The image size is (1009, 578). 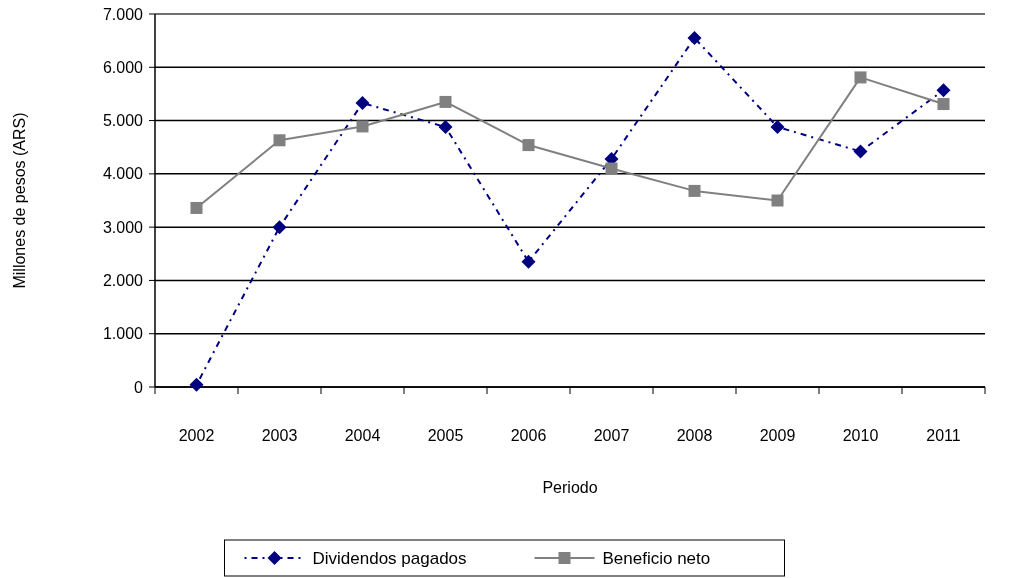 What do you see at coordinates (570, 487) in the screenshot?
I see `x-axis-title: Periodo` at bounding box center [570, 487].